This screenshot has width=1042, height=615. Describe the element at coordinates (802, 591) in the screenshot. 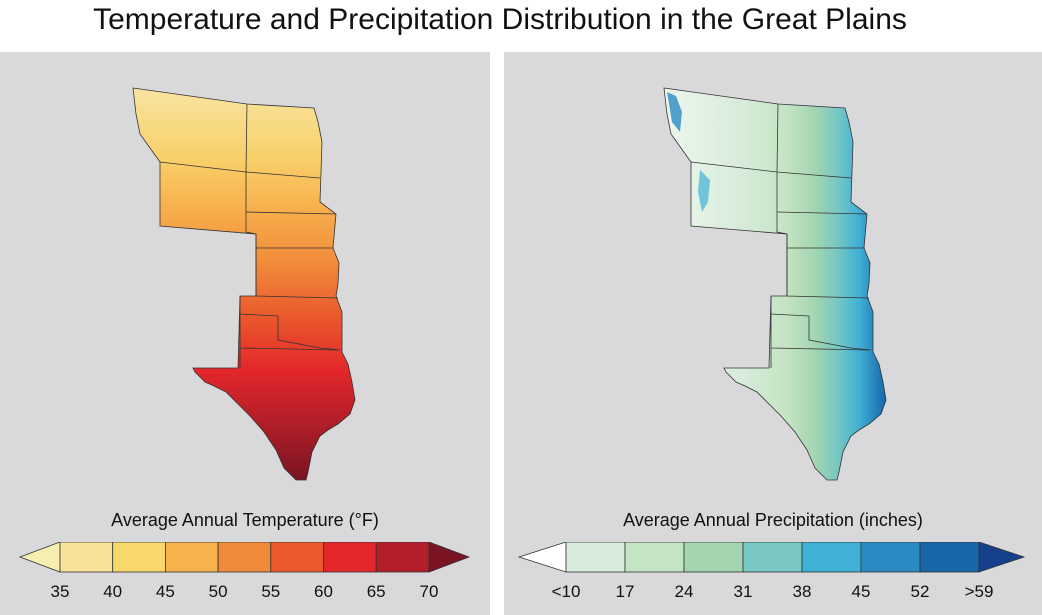

I see `precipitation-tick-label: 38` at that location.